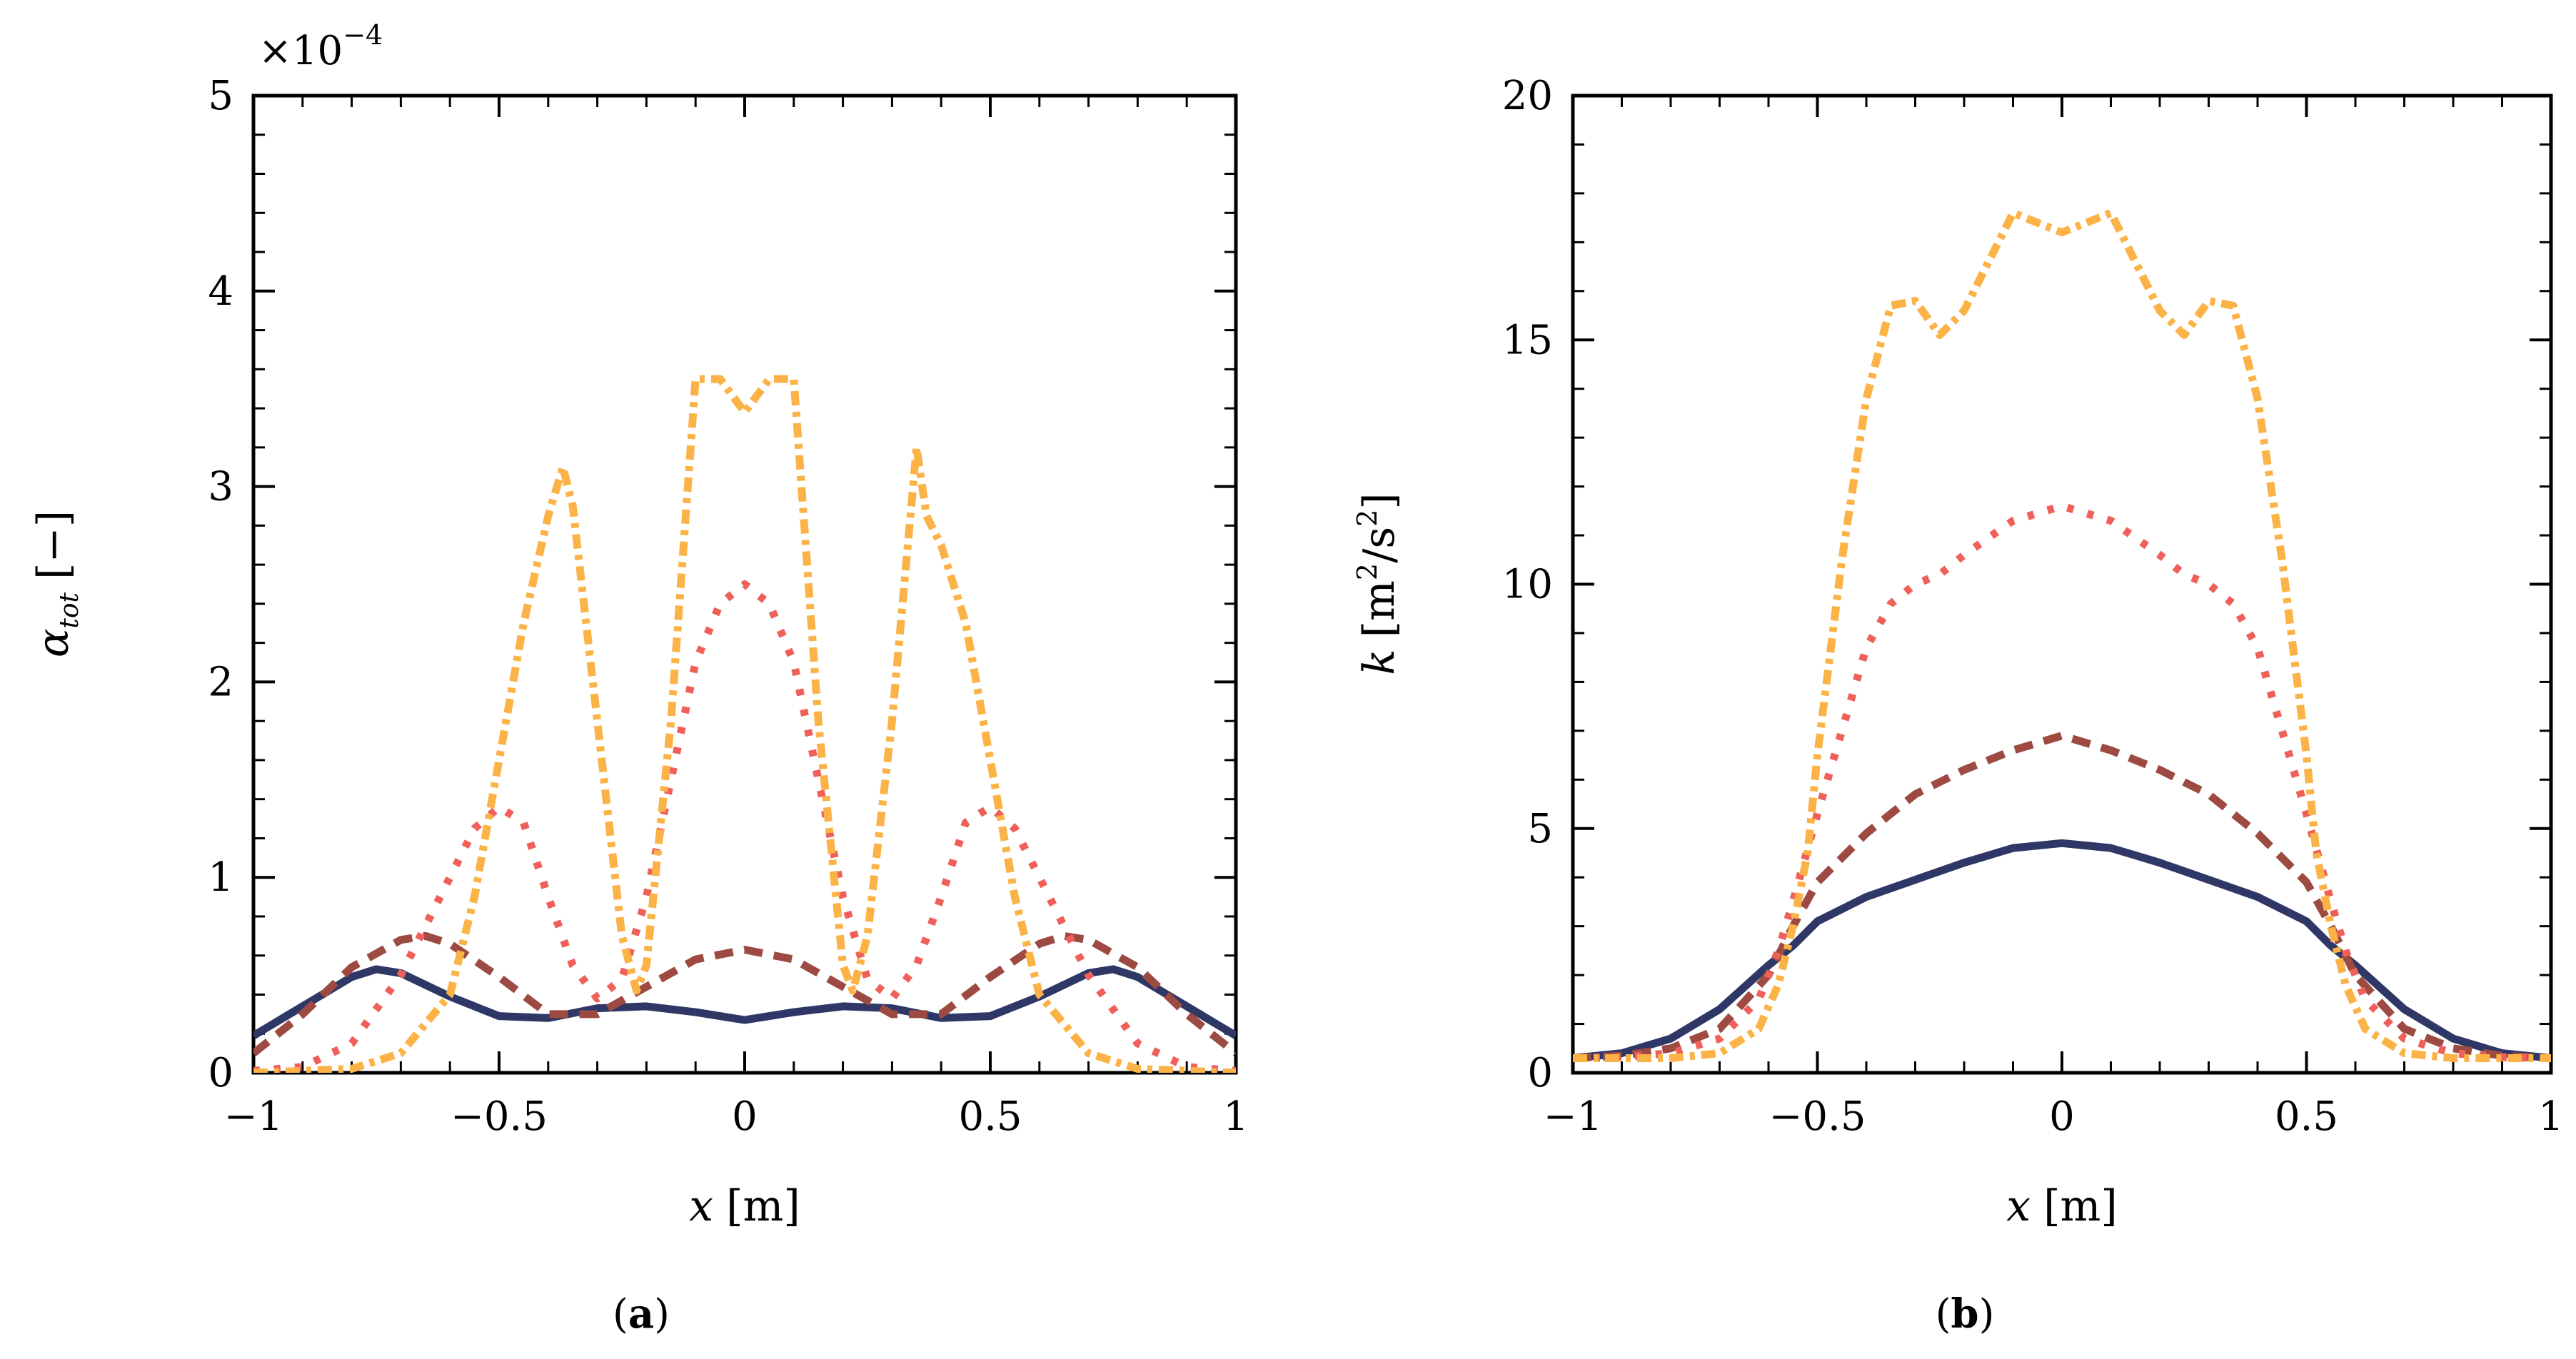 The width and height of the screenshot is (2576, 1359). I want to click on panel-letter-a: a, so click(641, 1314).